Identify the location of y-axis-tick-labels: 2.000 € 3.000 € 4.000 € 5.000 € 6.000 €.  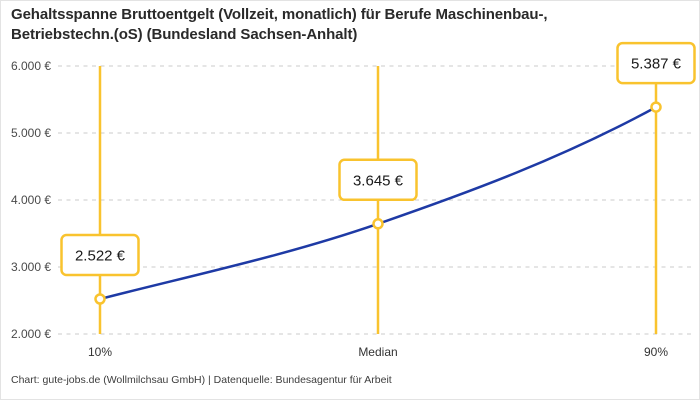
(31, 200).